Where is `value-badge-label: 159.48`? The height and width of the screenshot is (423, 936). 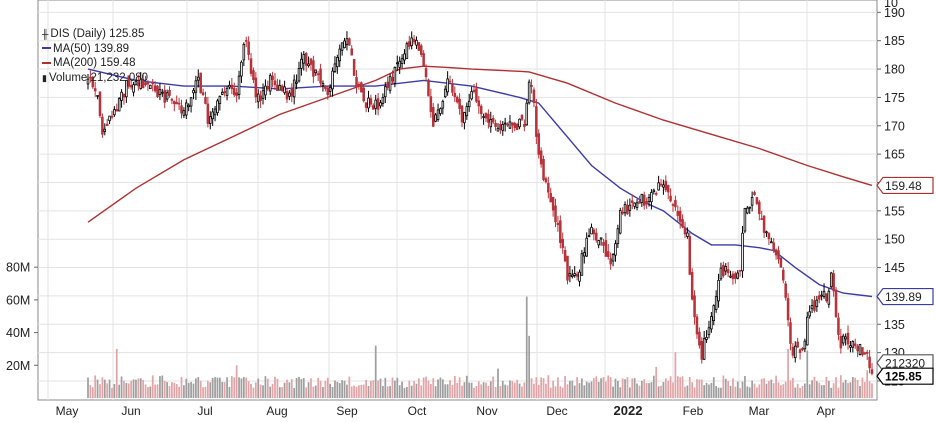 value-badge-label: 159.48 is located at coordinates (903, 186).